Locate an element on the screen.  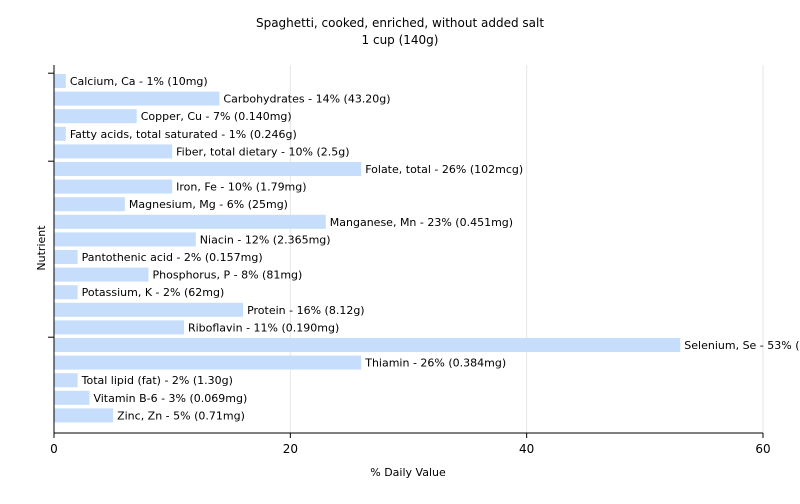
bar-label-19: Zinc, Zn - 5% (0.71mg) is located at coordinates (181, 415).